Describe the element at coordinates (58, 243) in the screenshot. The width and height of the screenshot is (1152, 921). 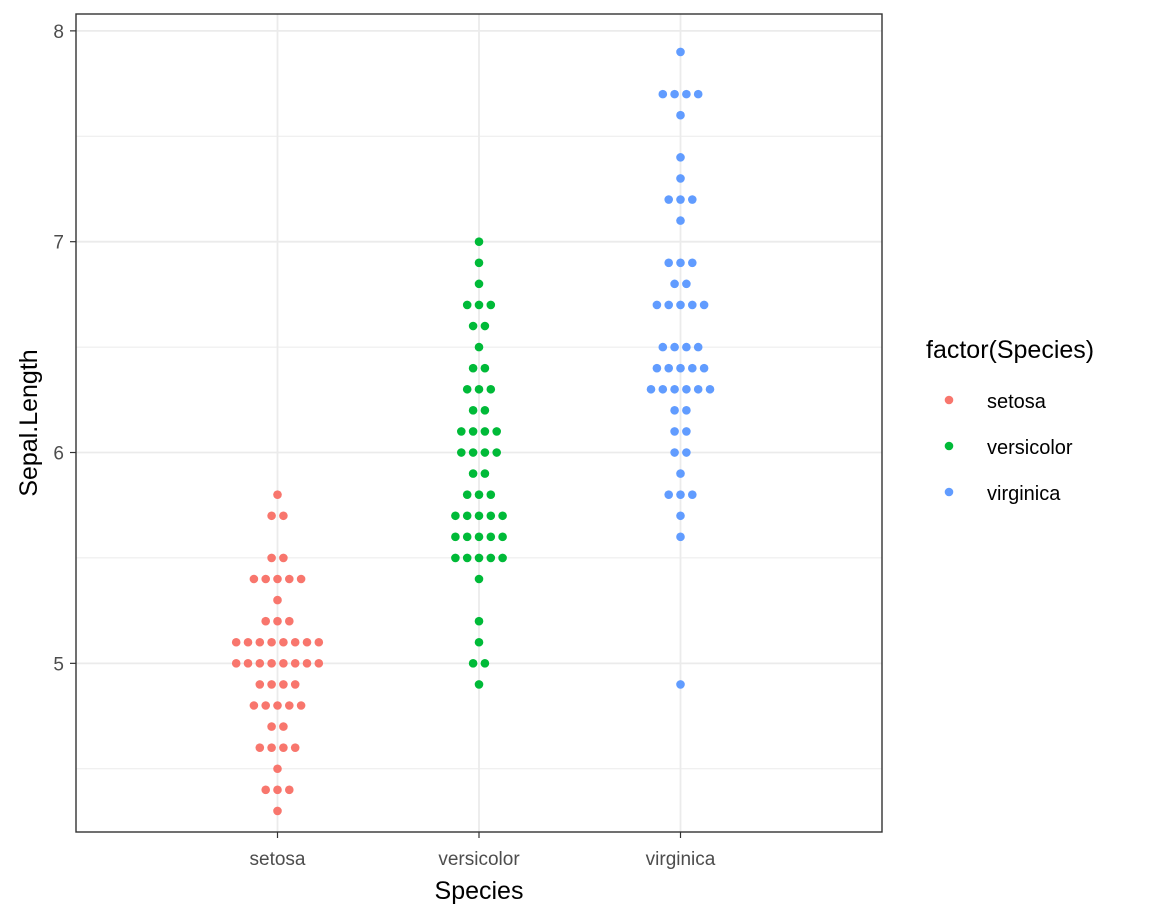
I see `y-tick-label: 7` at that location.